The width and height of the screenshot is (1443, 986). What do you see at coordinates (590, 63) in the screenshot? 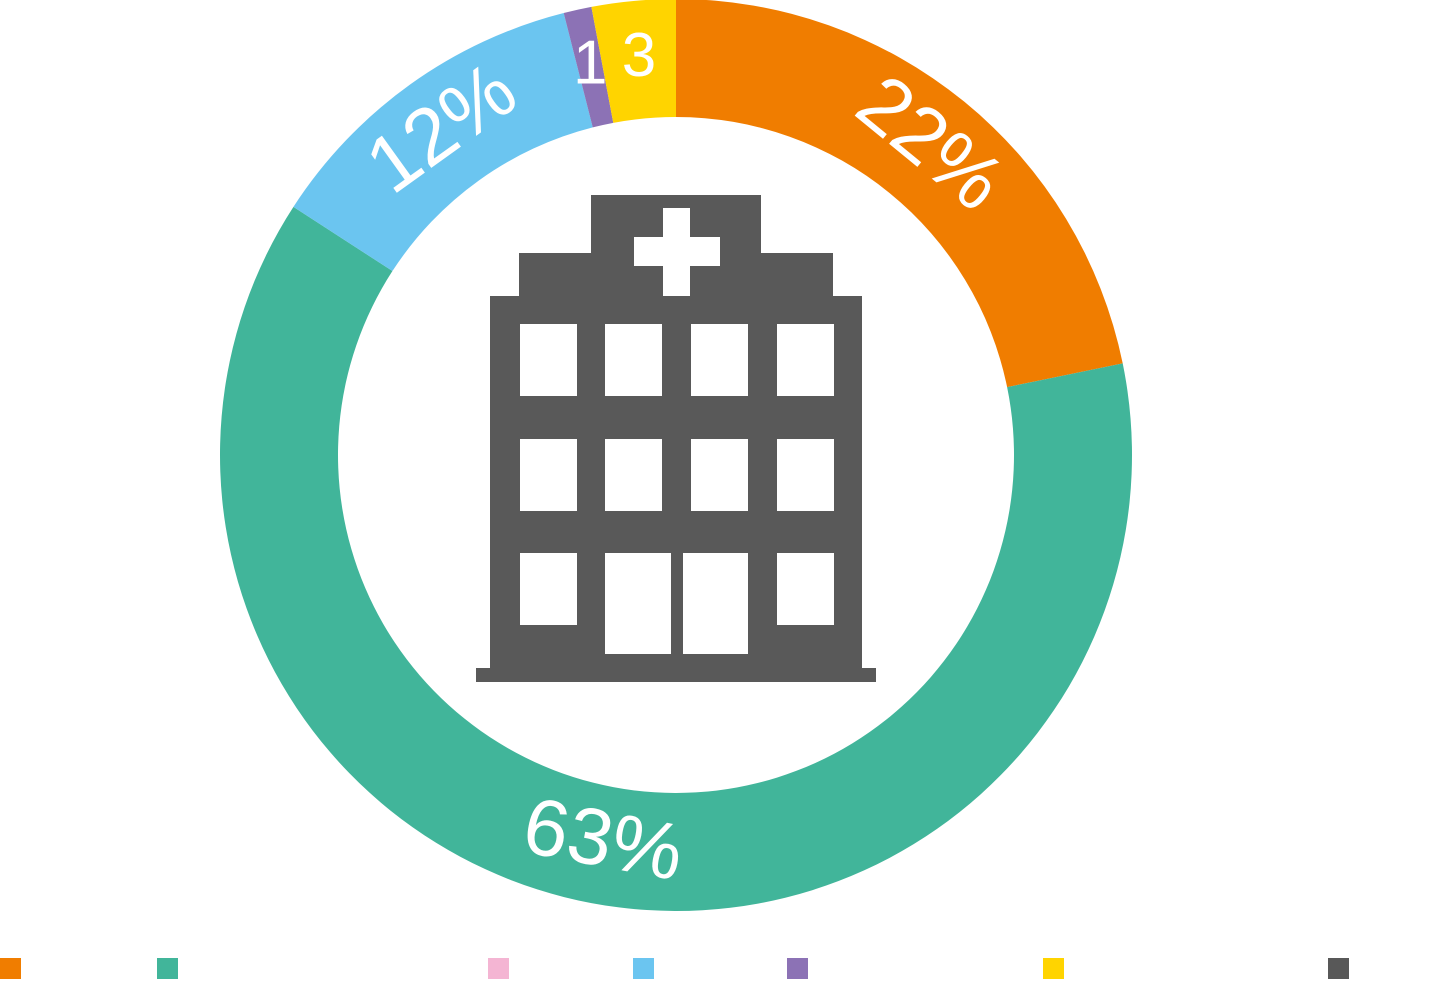
I see `data-label: 1` at bounding box center [590, 63].